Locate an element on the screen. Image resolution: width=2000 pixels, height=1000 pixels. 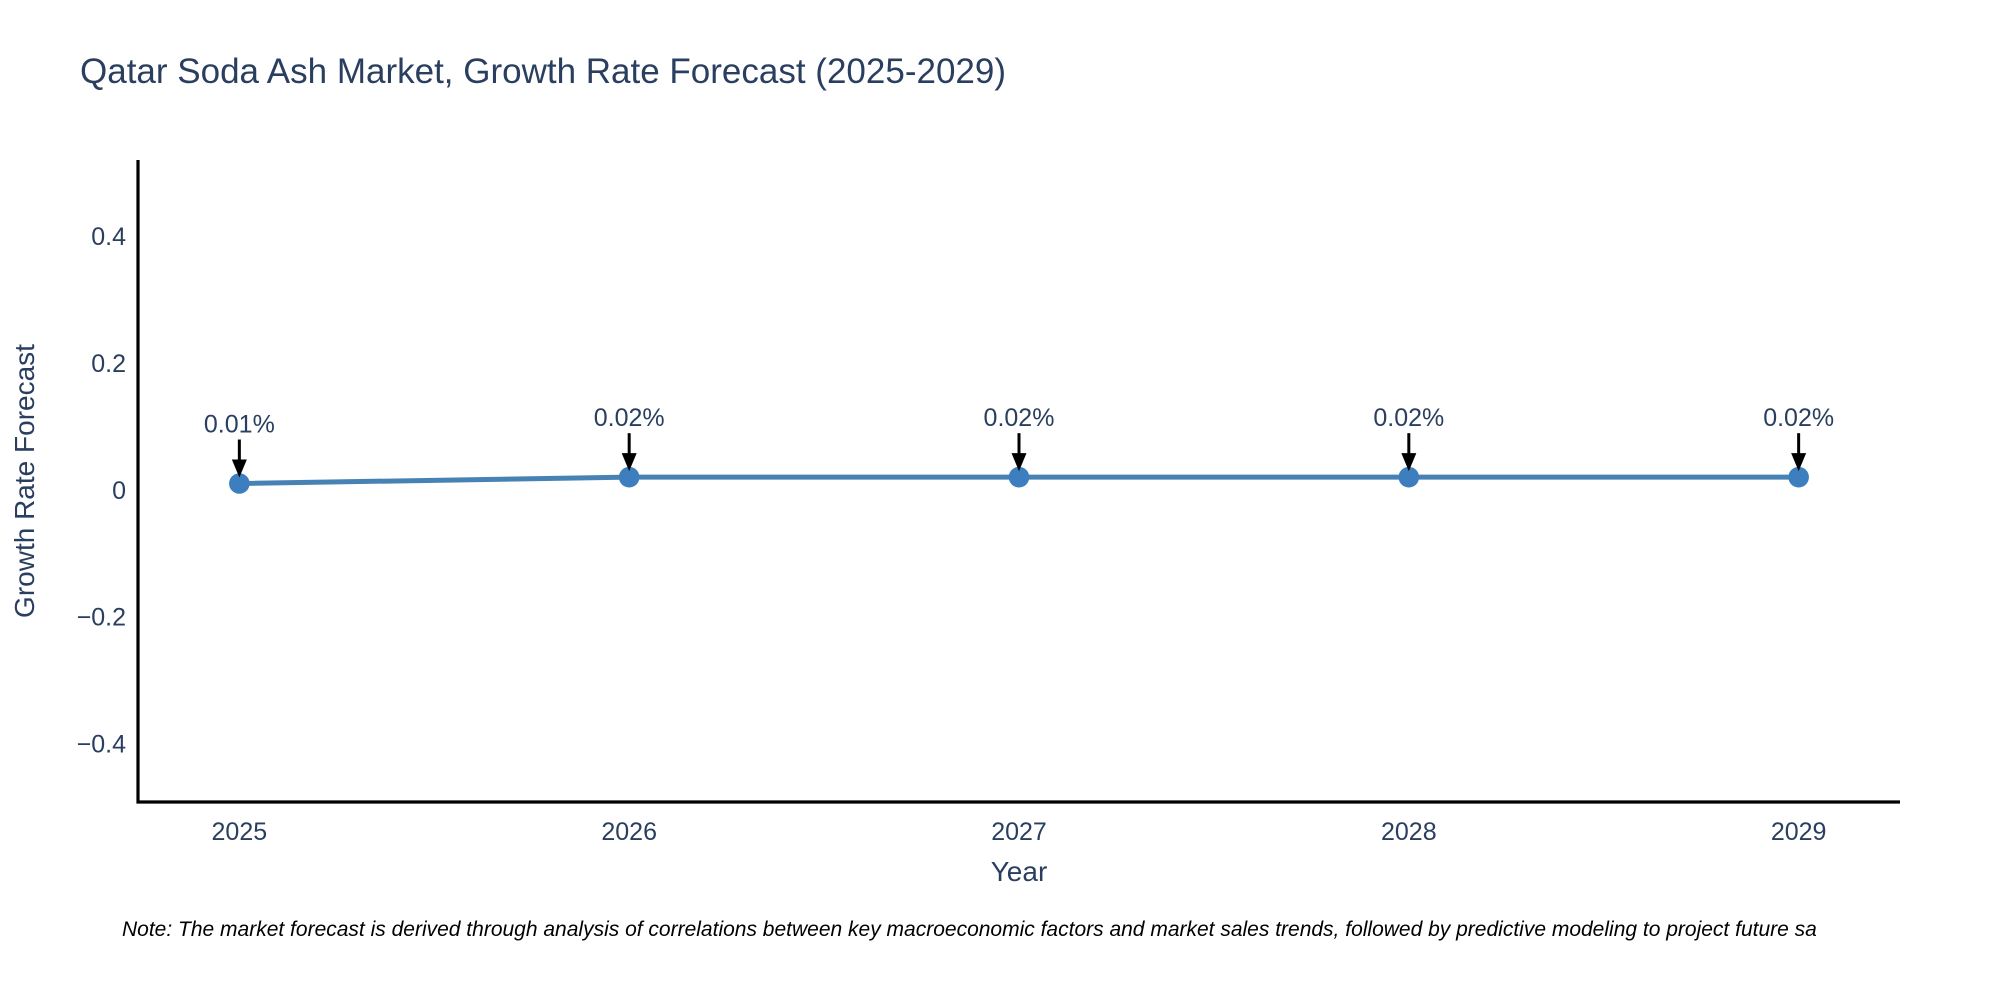
y-tick-label: 0.4 is located at coordinates (108, 237).